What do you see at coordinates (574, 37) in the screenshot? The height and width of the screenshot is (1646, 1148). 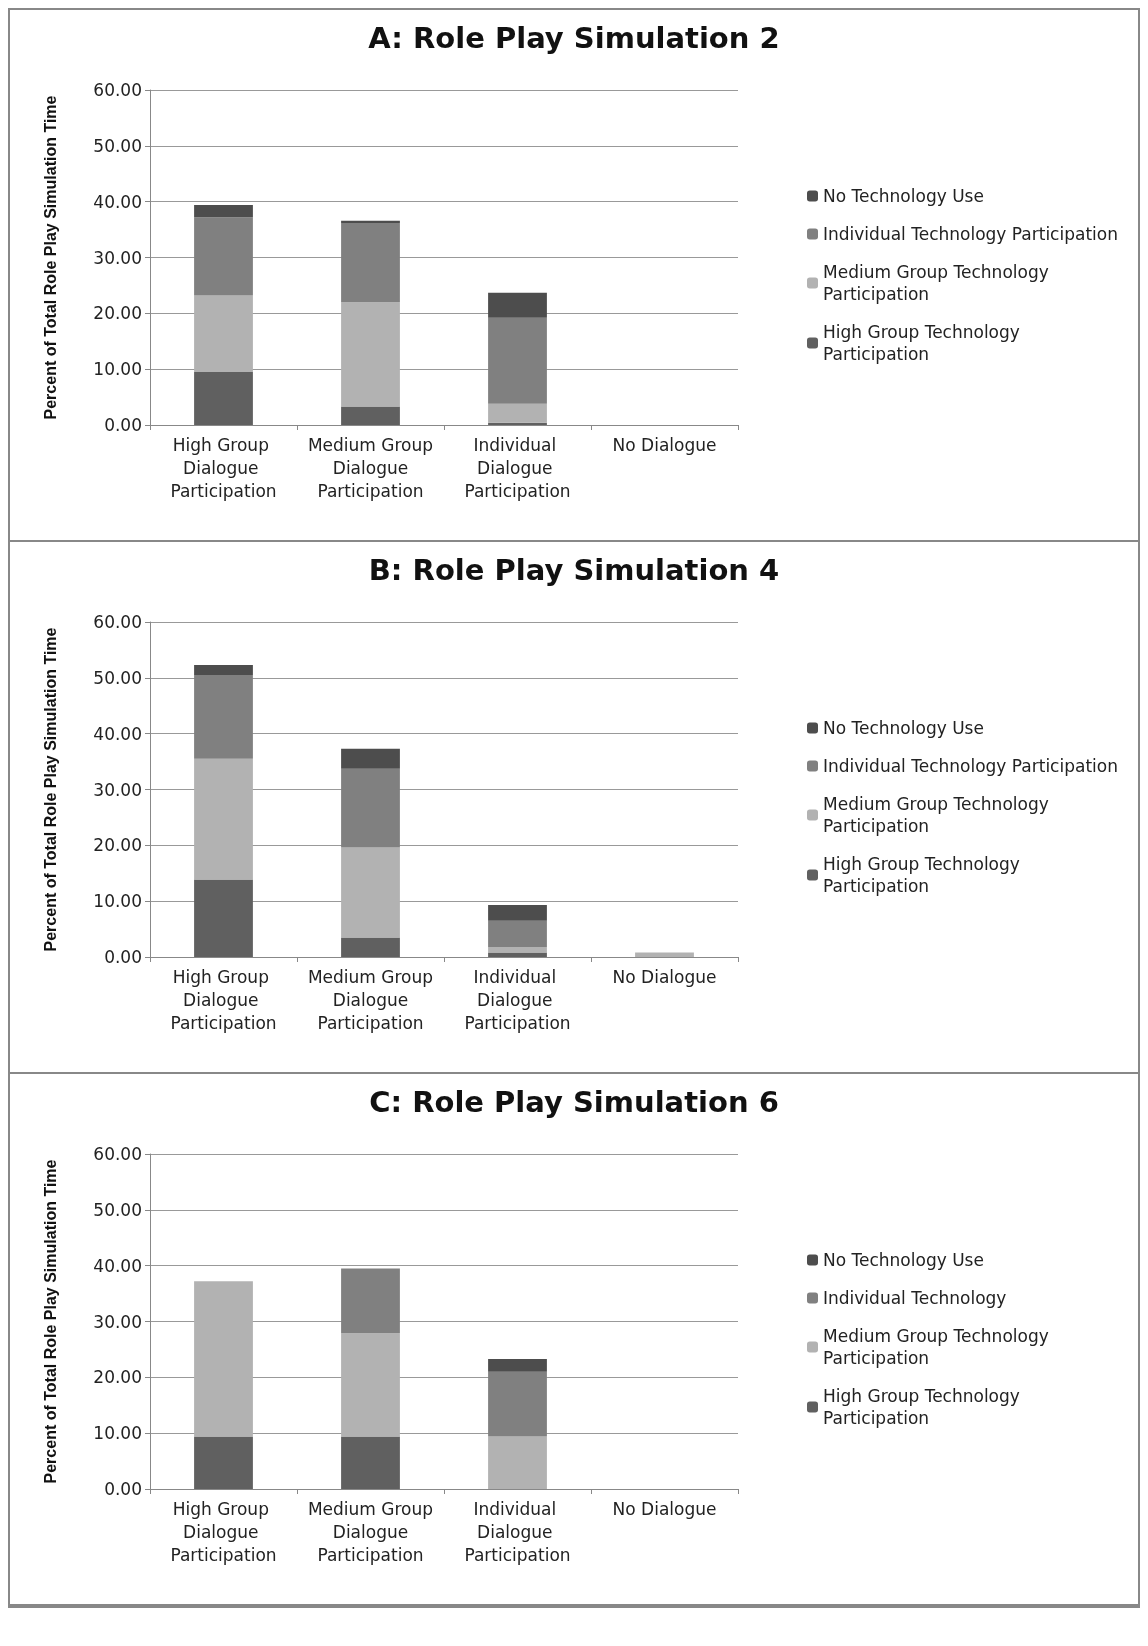 I see `chart-title: A: Role Play Simulation 2` at bounding box center [574, 37].